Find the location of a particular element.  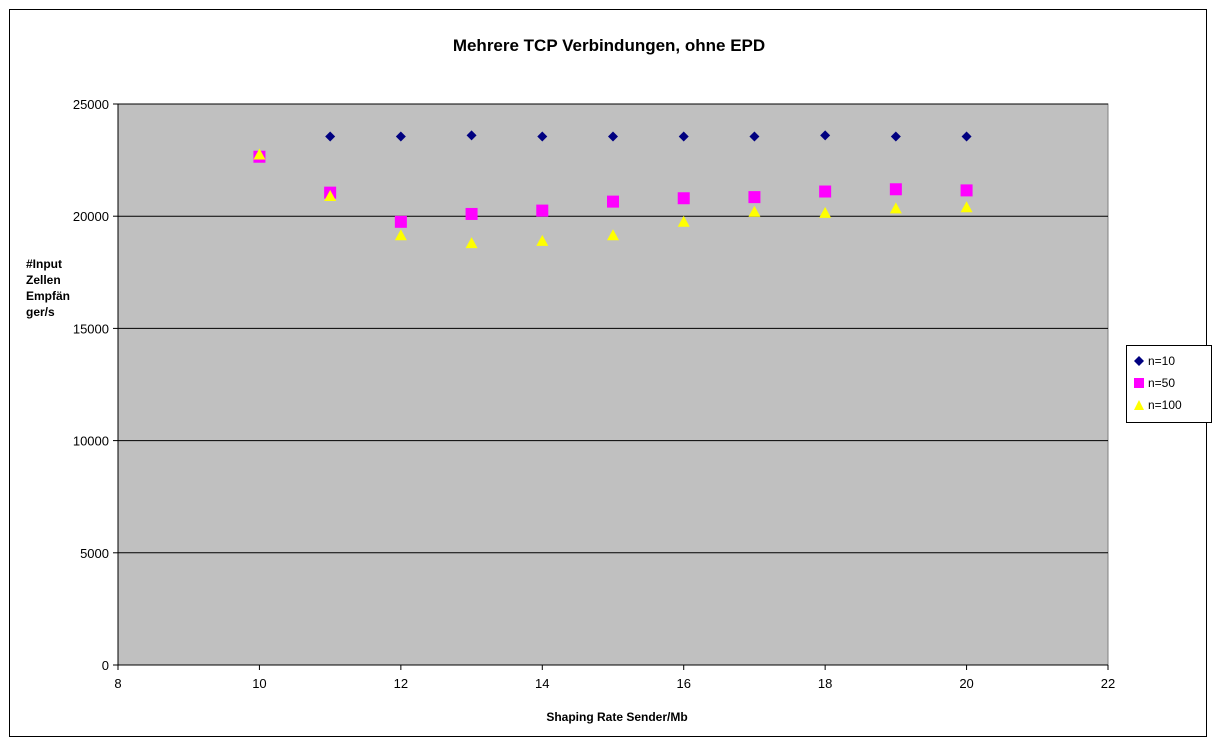

x-tick-label: 12 is located at coordinates (401, 683).